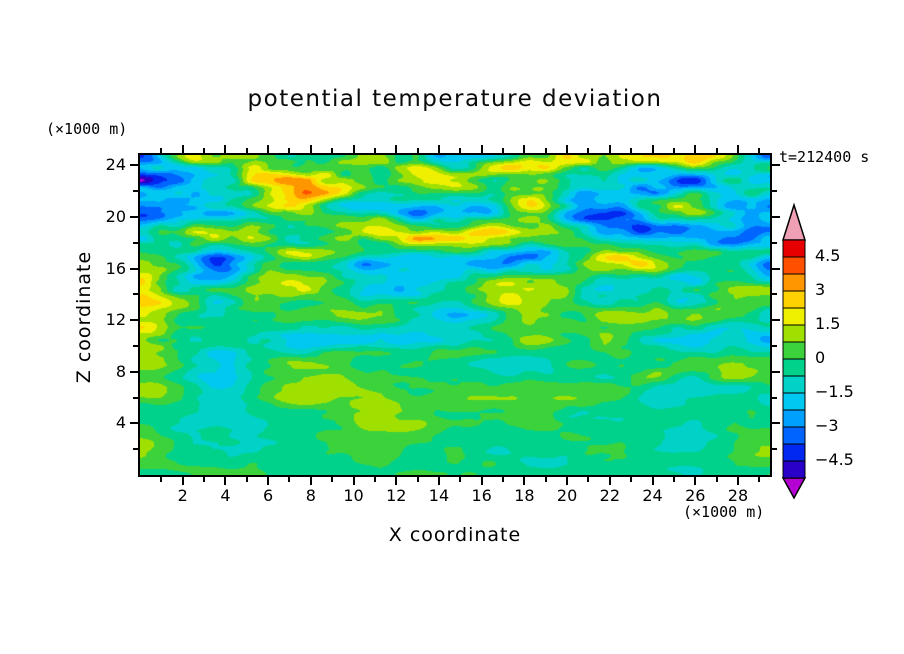 The height and width of the screenshot is (654, 904). Describe the element at coordinates (182, 495) in the screenshot. I see `x-tick-label: 2` at that location.